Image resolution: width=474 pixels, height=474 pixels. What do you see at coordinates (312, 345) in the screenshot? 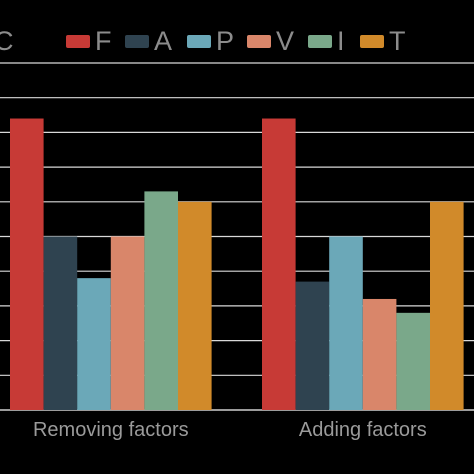
I see `bar-a-adding-factors` at bounding box center [312, 345].